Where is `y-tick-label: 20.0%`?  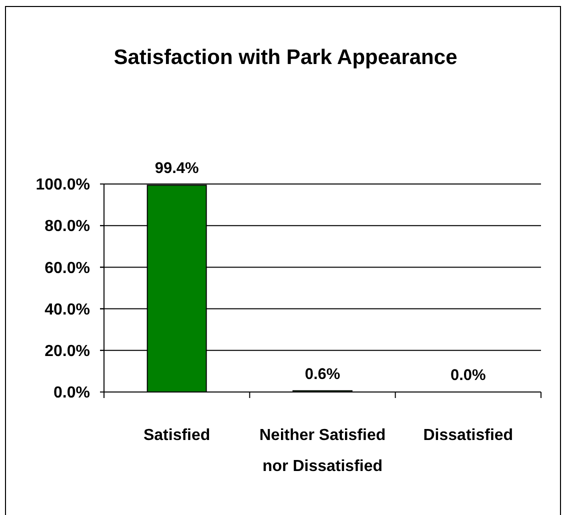 y-tick-label: 20.0% is located at coordinates (67, 351).